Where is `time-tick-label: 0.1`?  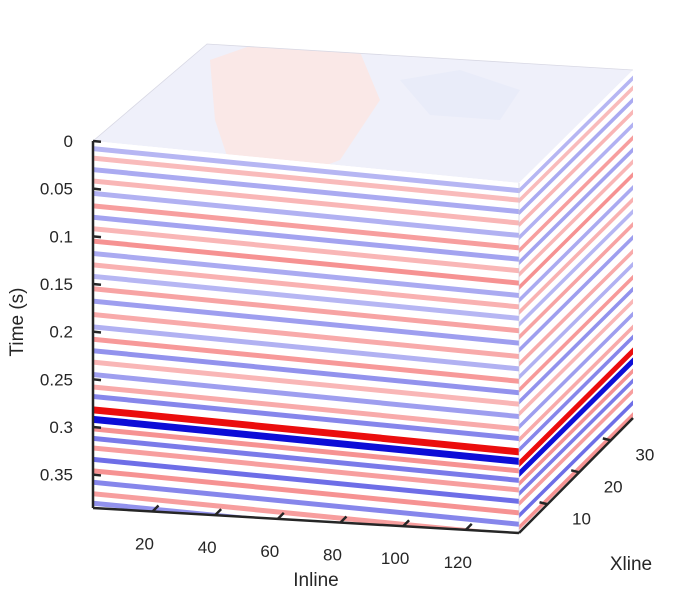
time-tick-label: 0.1 is located at coordinates (61, 236).